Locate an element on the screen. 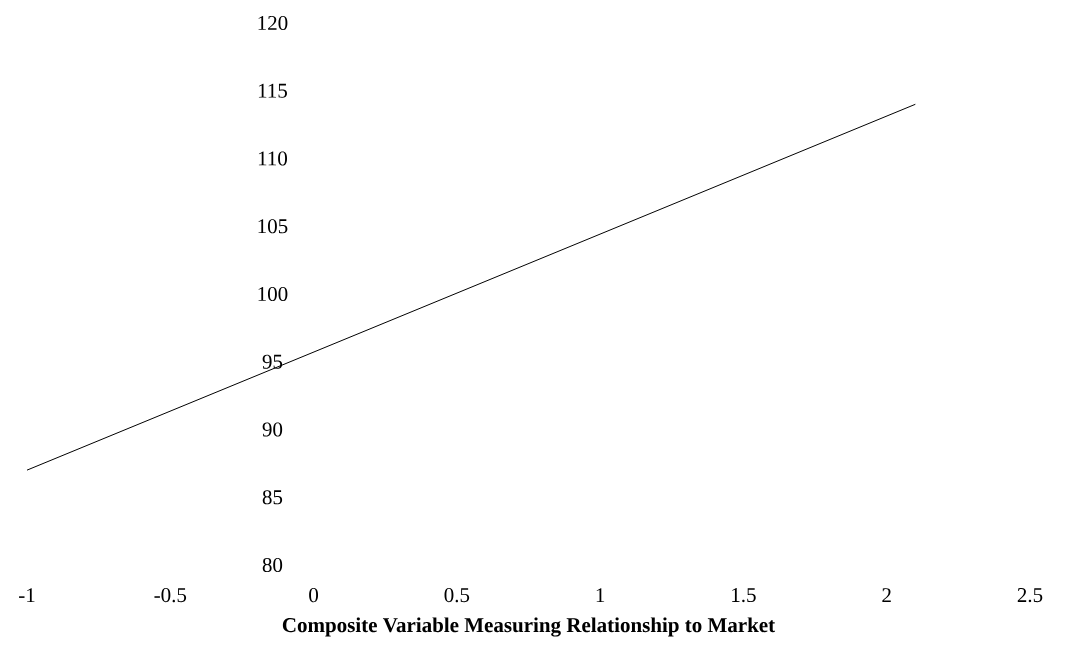 The image size is (1078, 671). x-tick-label: 0.5 is located at coordinates (457, 595).